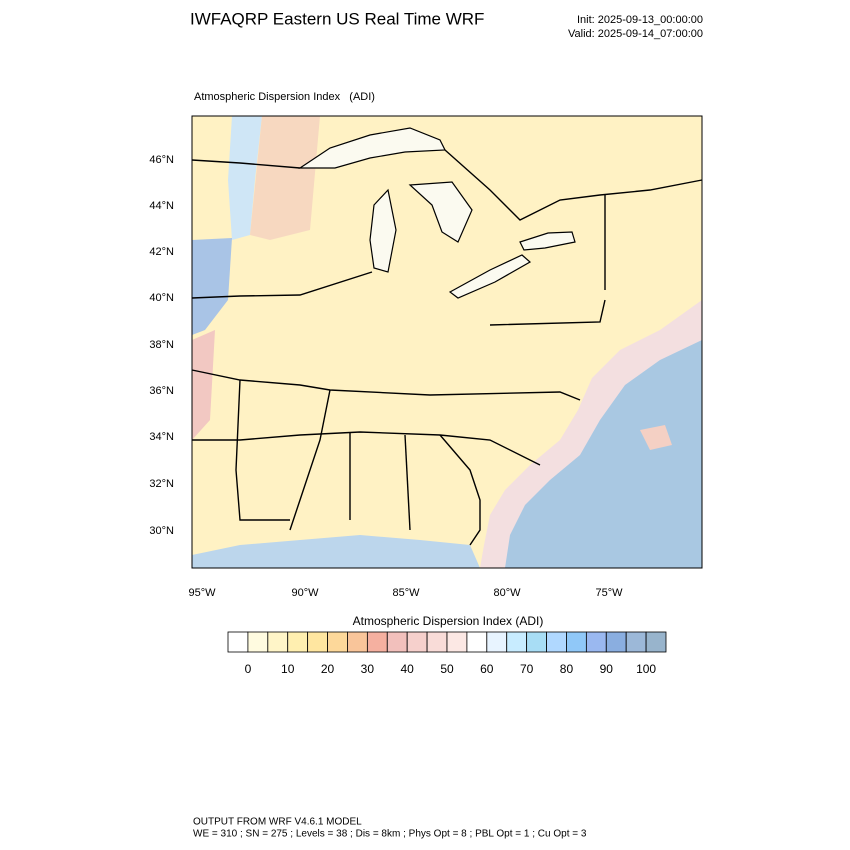 This screenshot has height=850, width=850. What do you see at coordinates (368, 669) in the screenshot?
I see `colorbar-tick-label: 30` at bounding box center [368, 669].